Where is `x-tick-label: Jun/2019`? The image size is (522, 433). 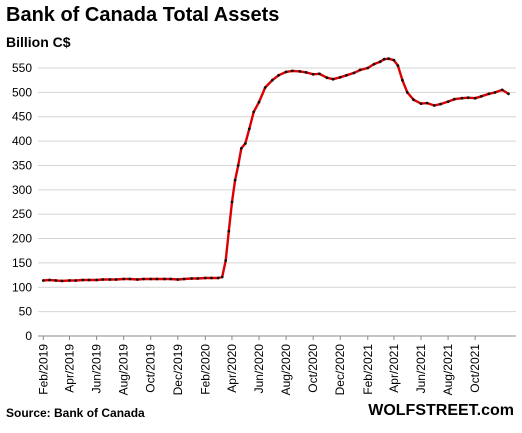
x-tick-label: Jun/2019 is located at coordinates (97, 369).